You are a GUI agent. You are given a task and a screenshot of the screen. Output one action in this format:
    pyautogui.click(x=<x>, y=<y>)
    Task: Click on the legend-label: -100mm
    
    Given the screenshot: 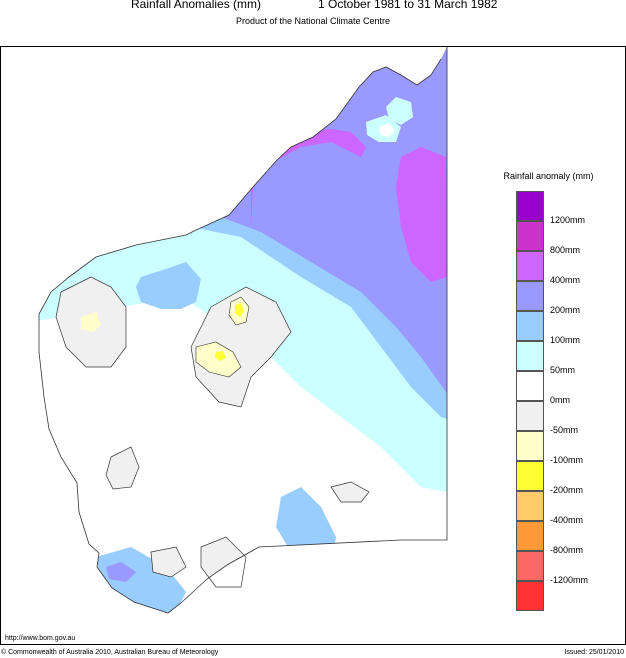 What is the action you would take?
    pyautogui.click(x=567, y=460)
    